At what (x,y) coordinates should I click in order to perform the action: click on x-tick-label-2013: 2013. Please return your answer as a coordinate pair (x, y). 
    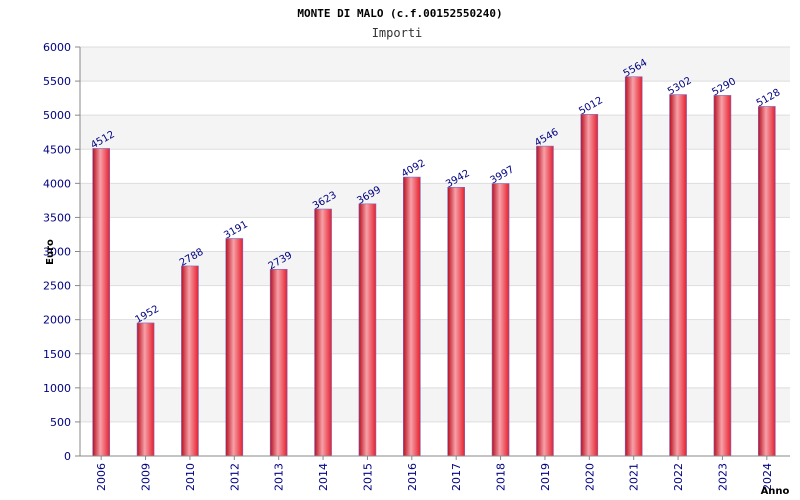
    Looking at the image, I should click on (279, 477).